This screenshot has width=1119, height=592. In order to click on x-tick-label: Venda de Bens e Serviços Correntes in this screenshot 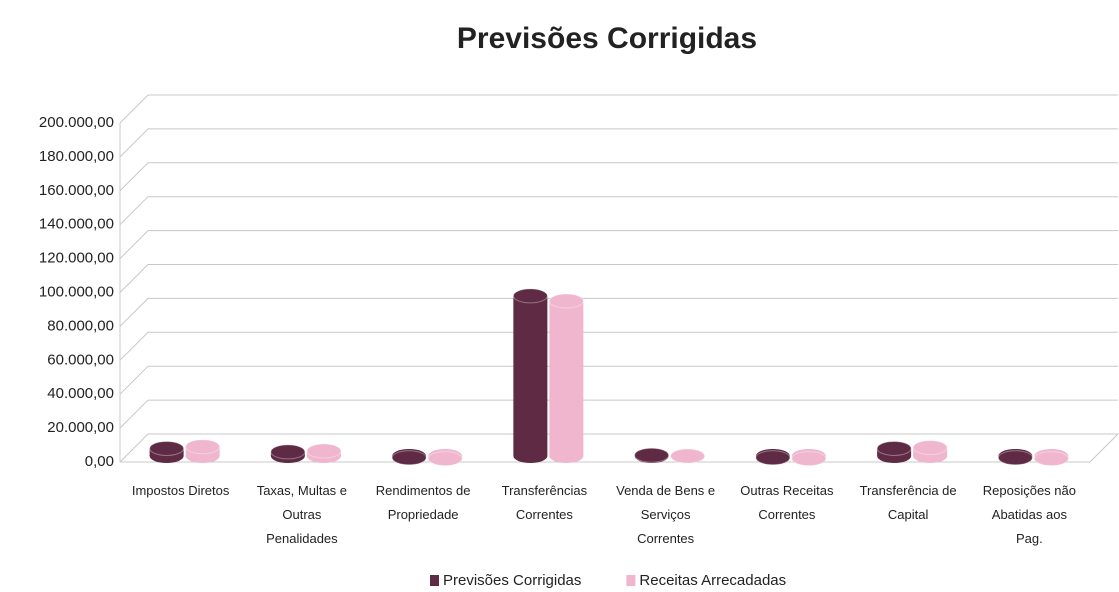, I will do `click(665, 514)`.